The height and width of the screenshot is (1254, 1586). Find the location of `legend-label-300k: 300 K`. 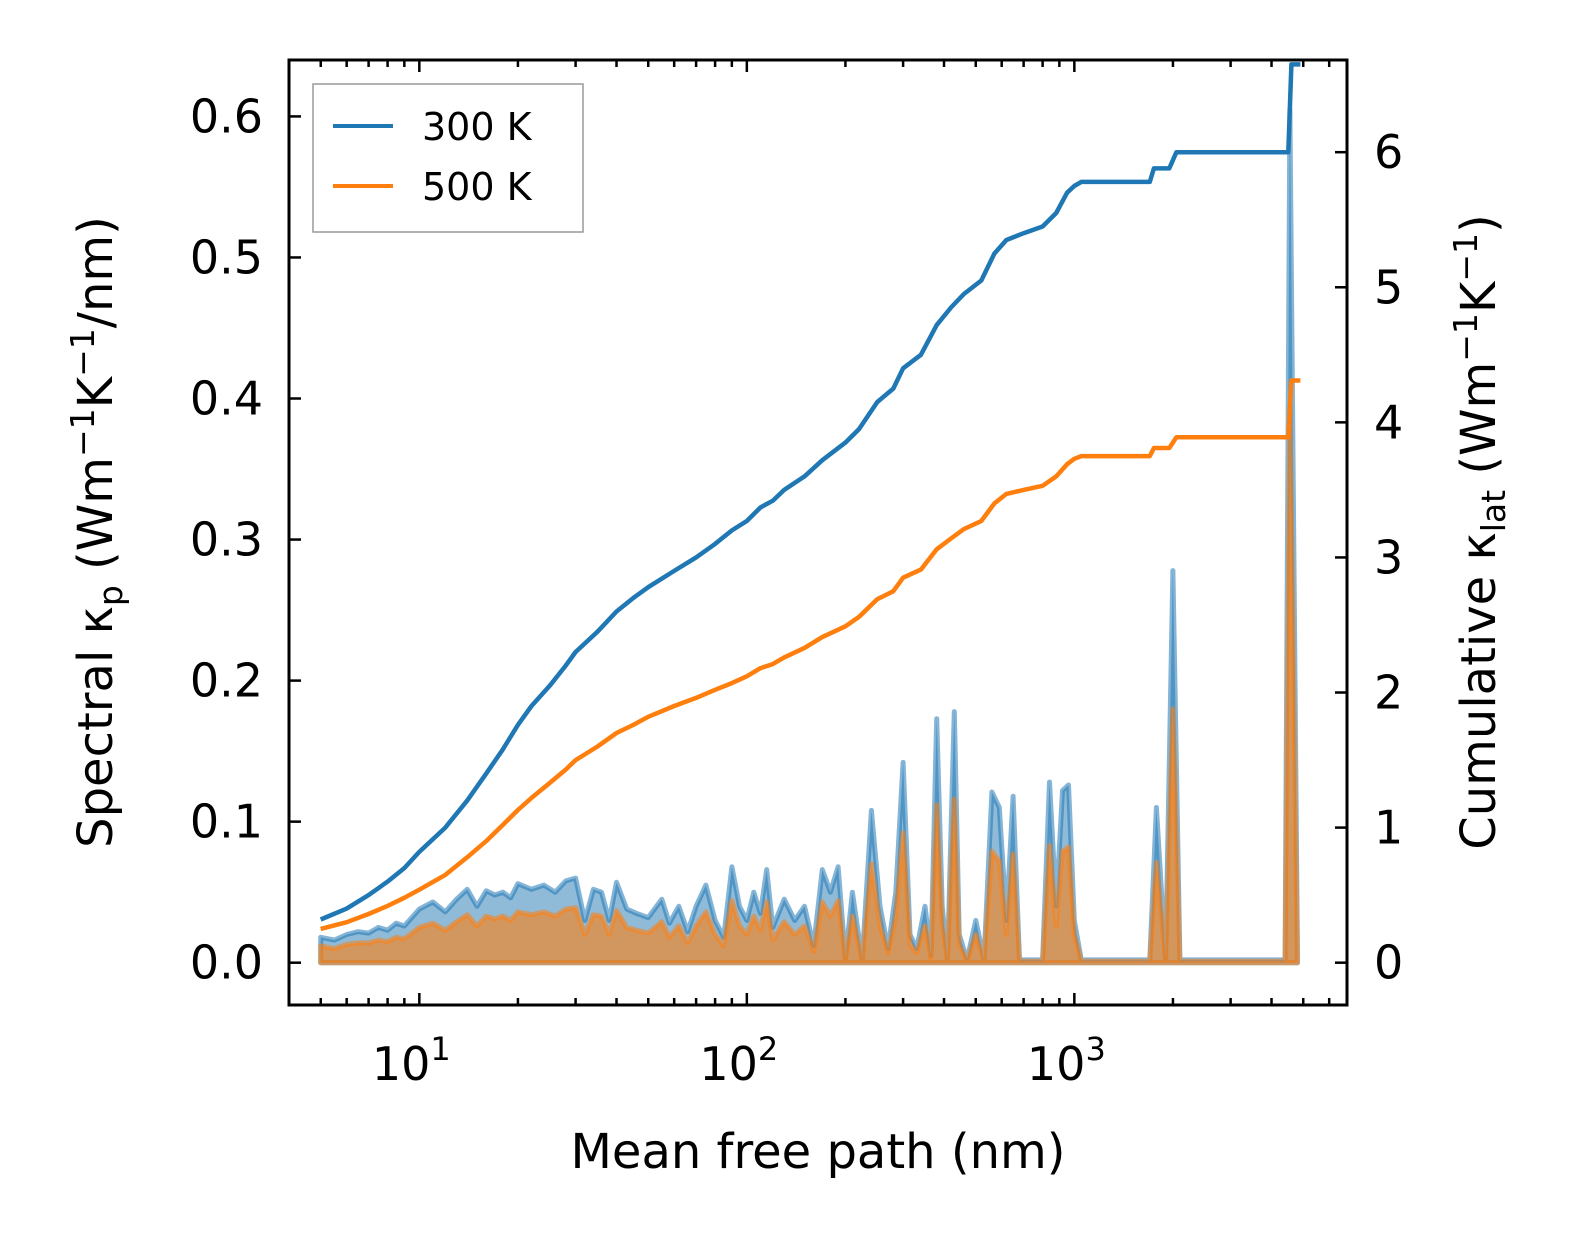

legend-label-300k: 300 K is located at coordinates (477, 127).